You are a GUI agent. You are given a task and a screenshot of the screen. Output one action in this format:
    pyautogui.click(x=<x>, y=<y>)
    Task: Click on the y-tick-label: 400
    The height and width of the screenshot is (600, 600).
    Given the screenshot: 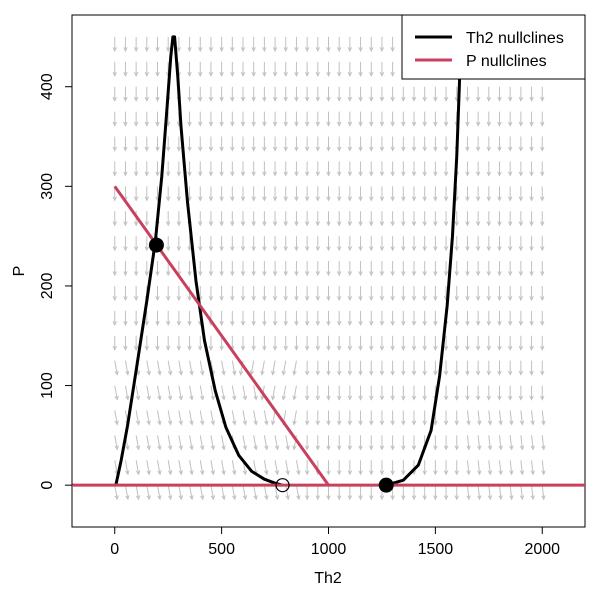 What is the action you would take?
    pyautogui.click(x=47, y=86)
    